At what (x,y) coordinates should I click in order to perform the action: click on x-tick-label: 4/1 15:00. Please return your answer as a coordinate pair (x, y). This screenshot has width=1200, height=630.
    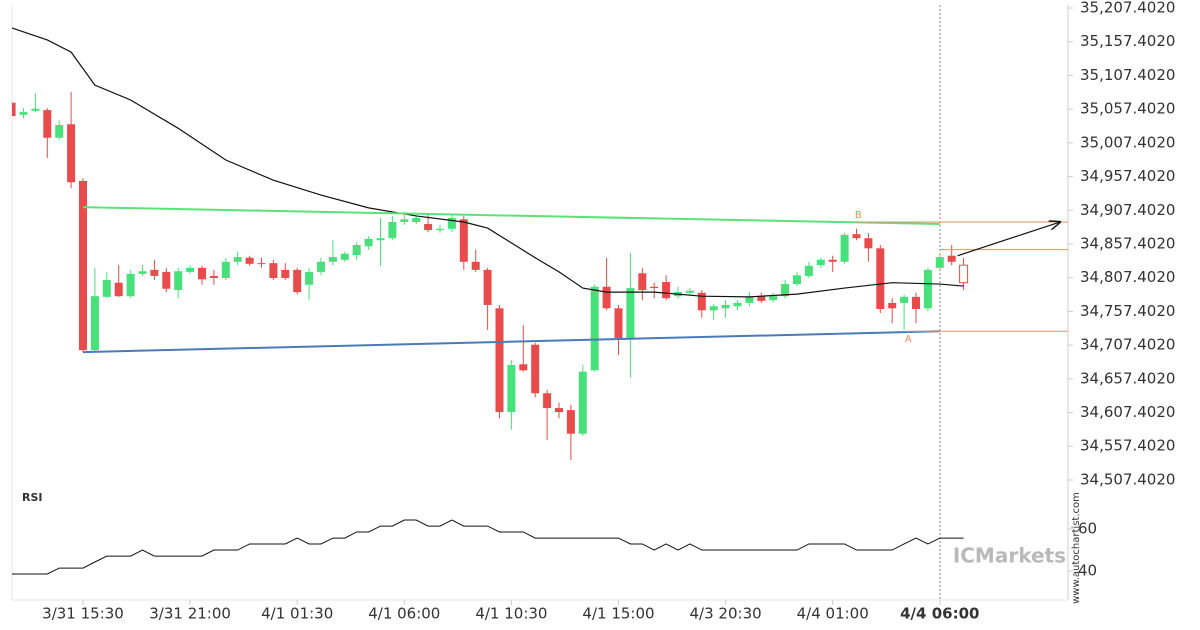
    Looking at the image, I should click on (618, 614).